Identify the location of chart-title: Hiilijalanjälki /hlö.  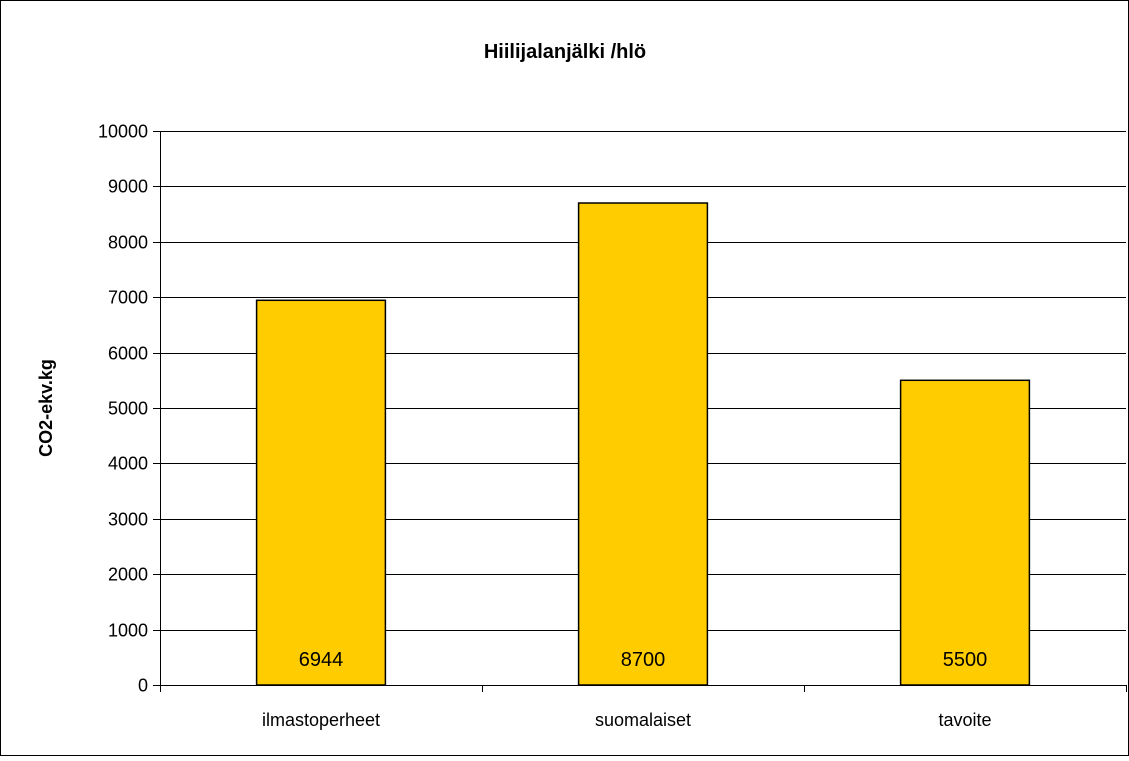
(565, 52).